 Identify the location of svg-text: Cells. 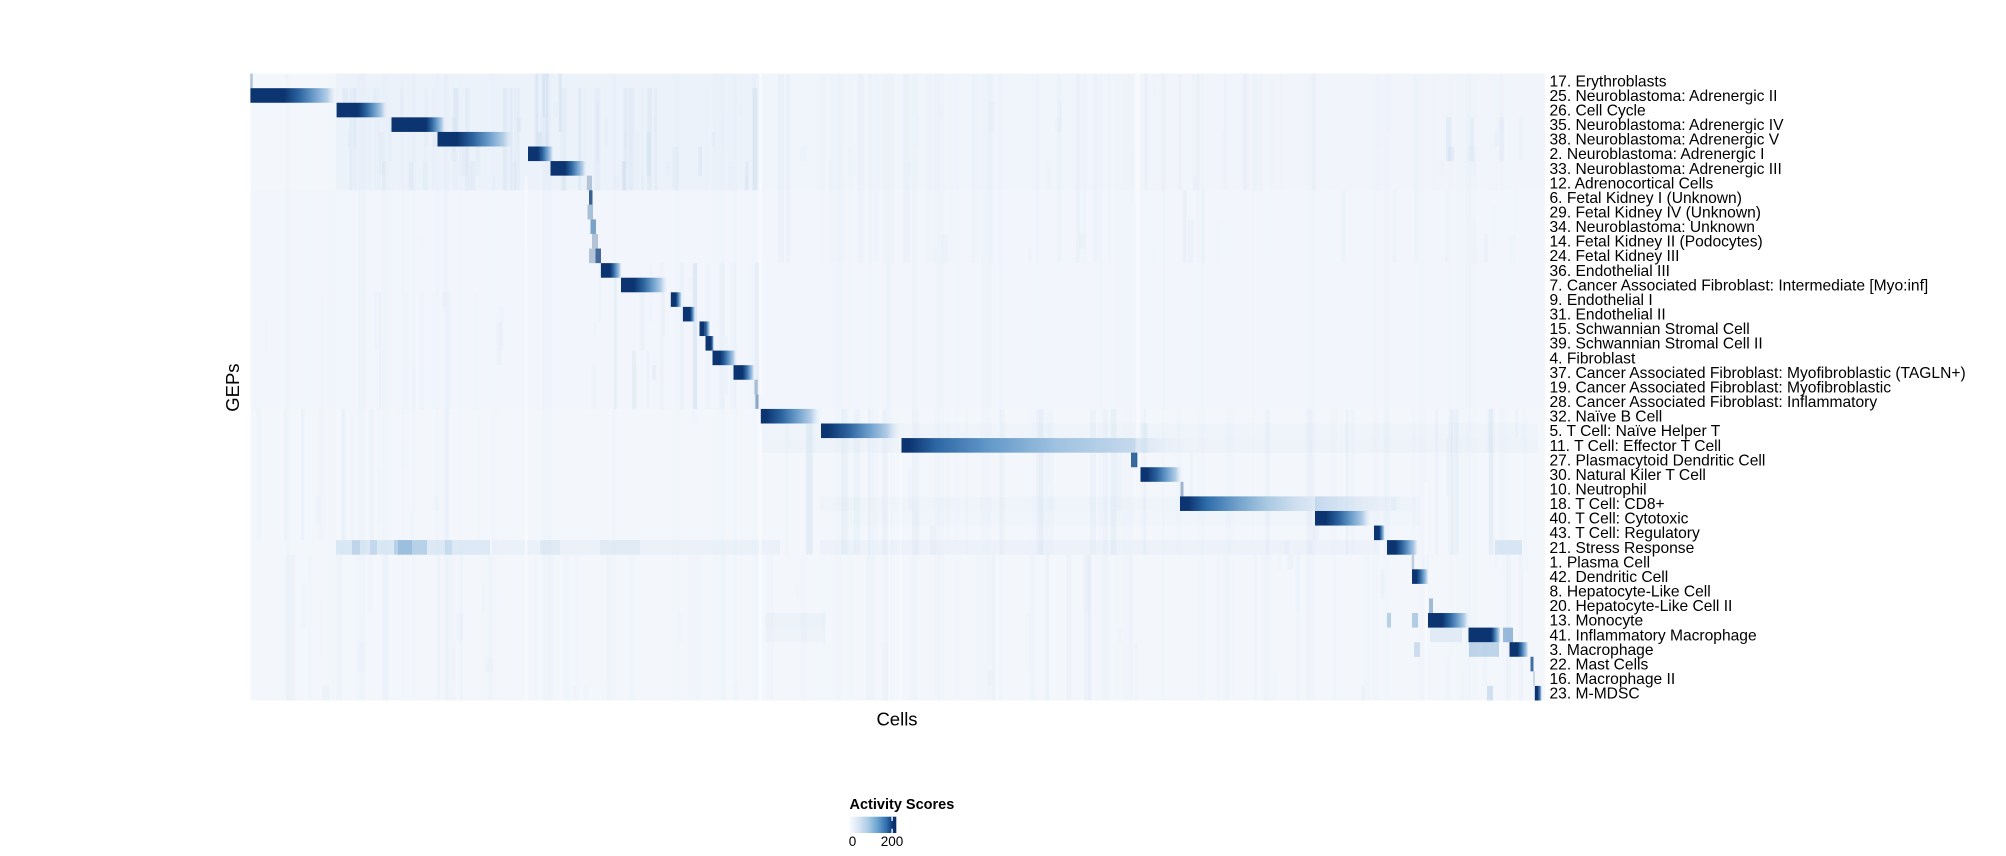
(896, 718).